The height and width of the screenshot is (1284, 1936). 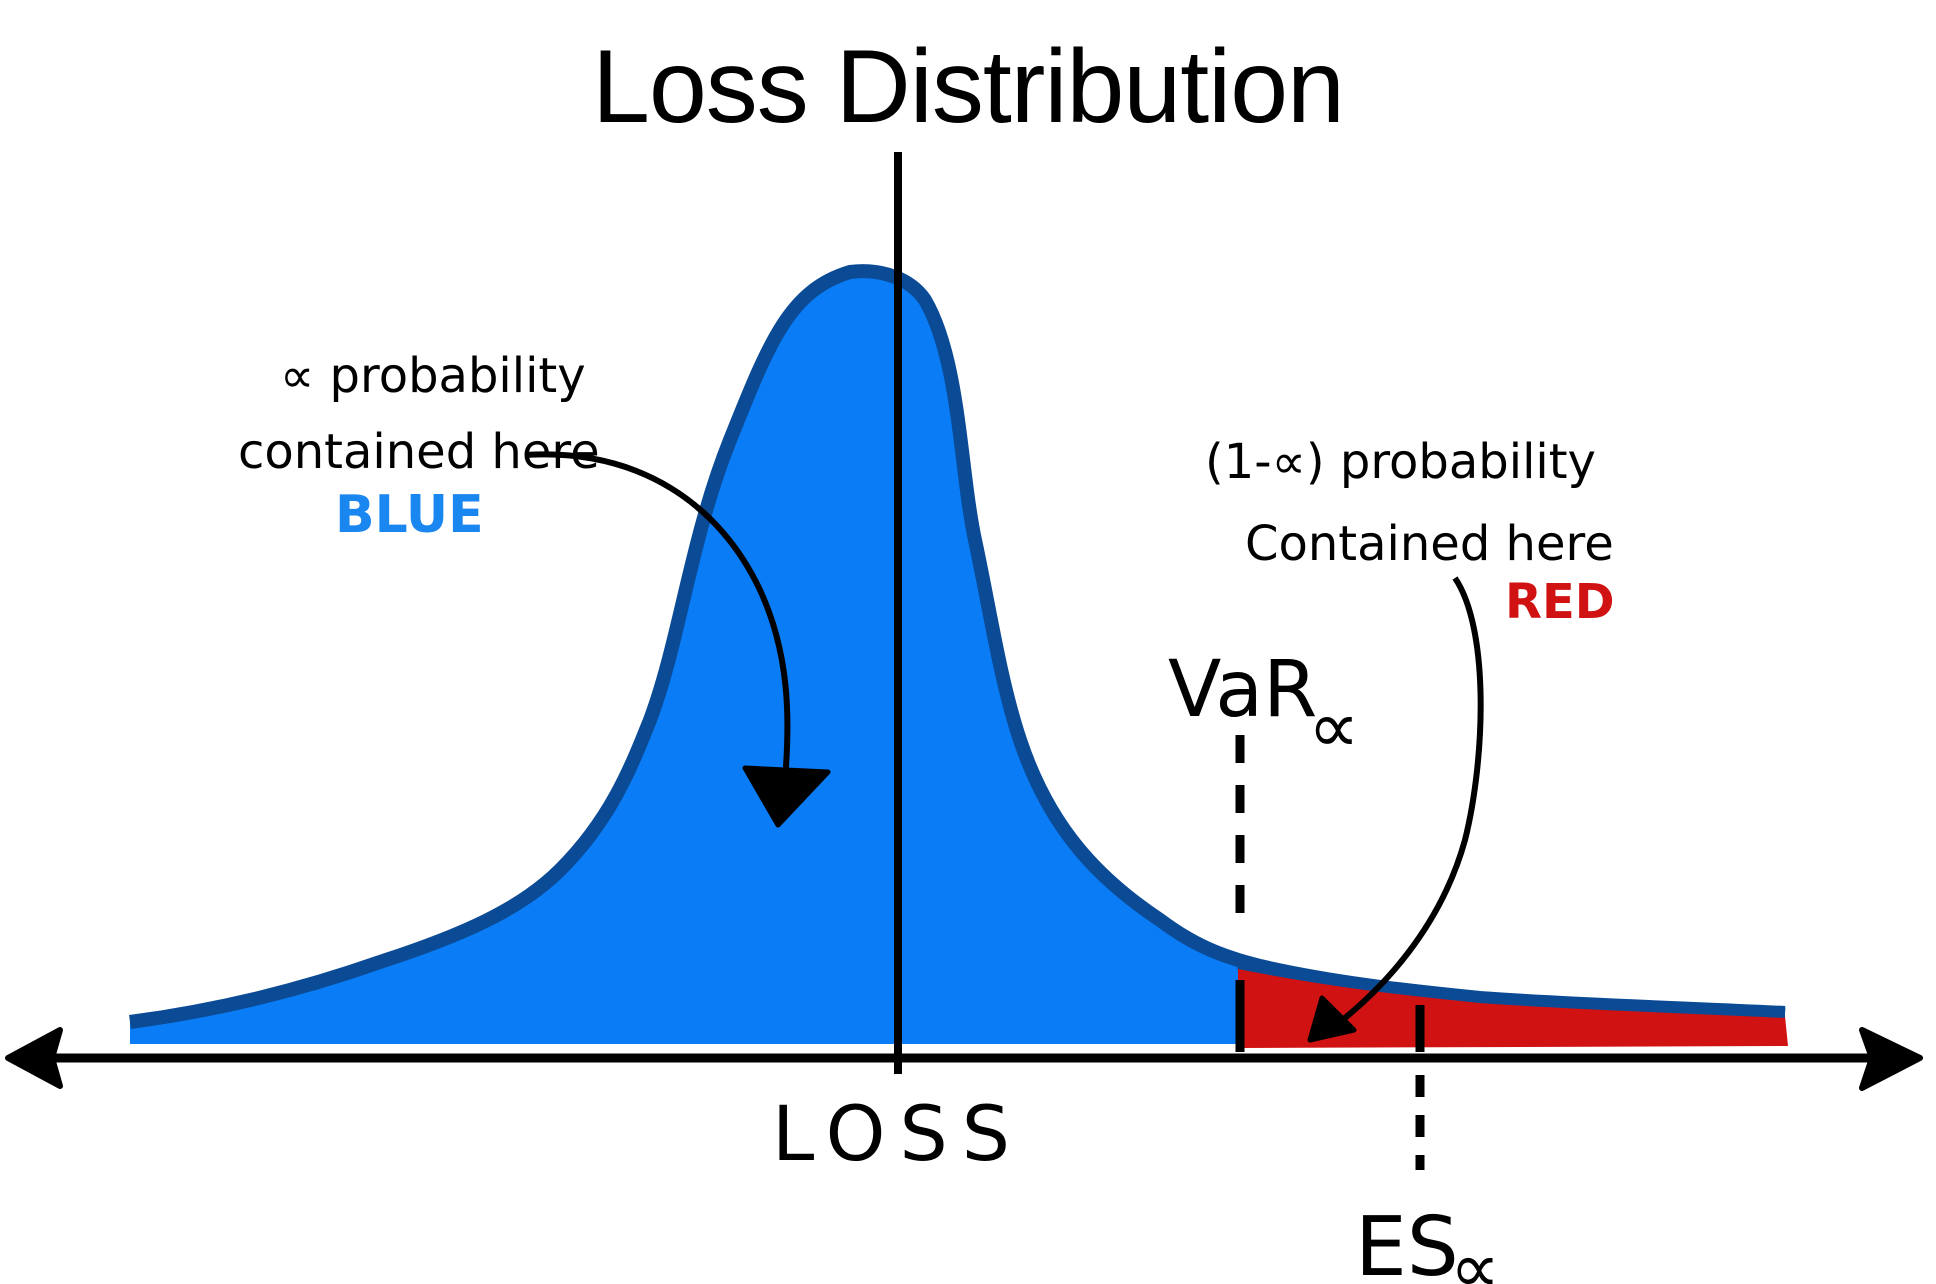 What do you see at coordinates (1407, 1242) in the screenshot?
I see `es-label: ES` at bounding box center [1407, 1242].